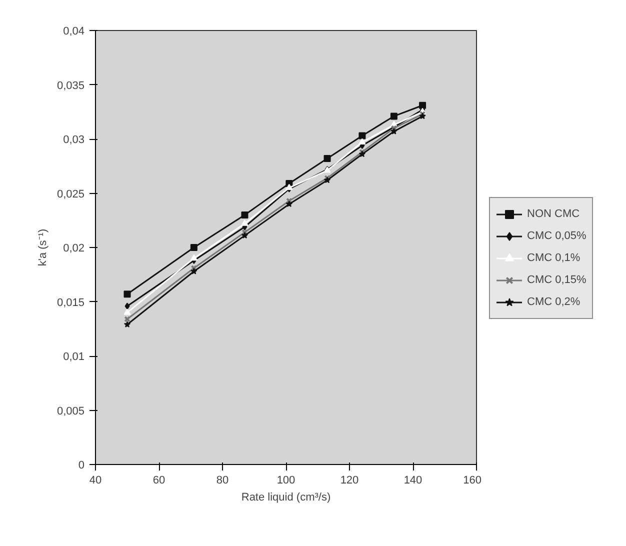 Image resolution: width=626 pixels, height=546 pixels. What do you see at coordinates (413, 480) in the screenshot?
I see `x-tick-label: 140` at bounding box center [413, 480].